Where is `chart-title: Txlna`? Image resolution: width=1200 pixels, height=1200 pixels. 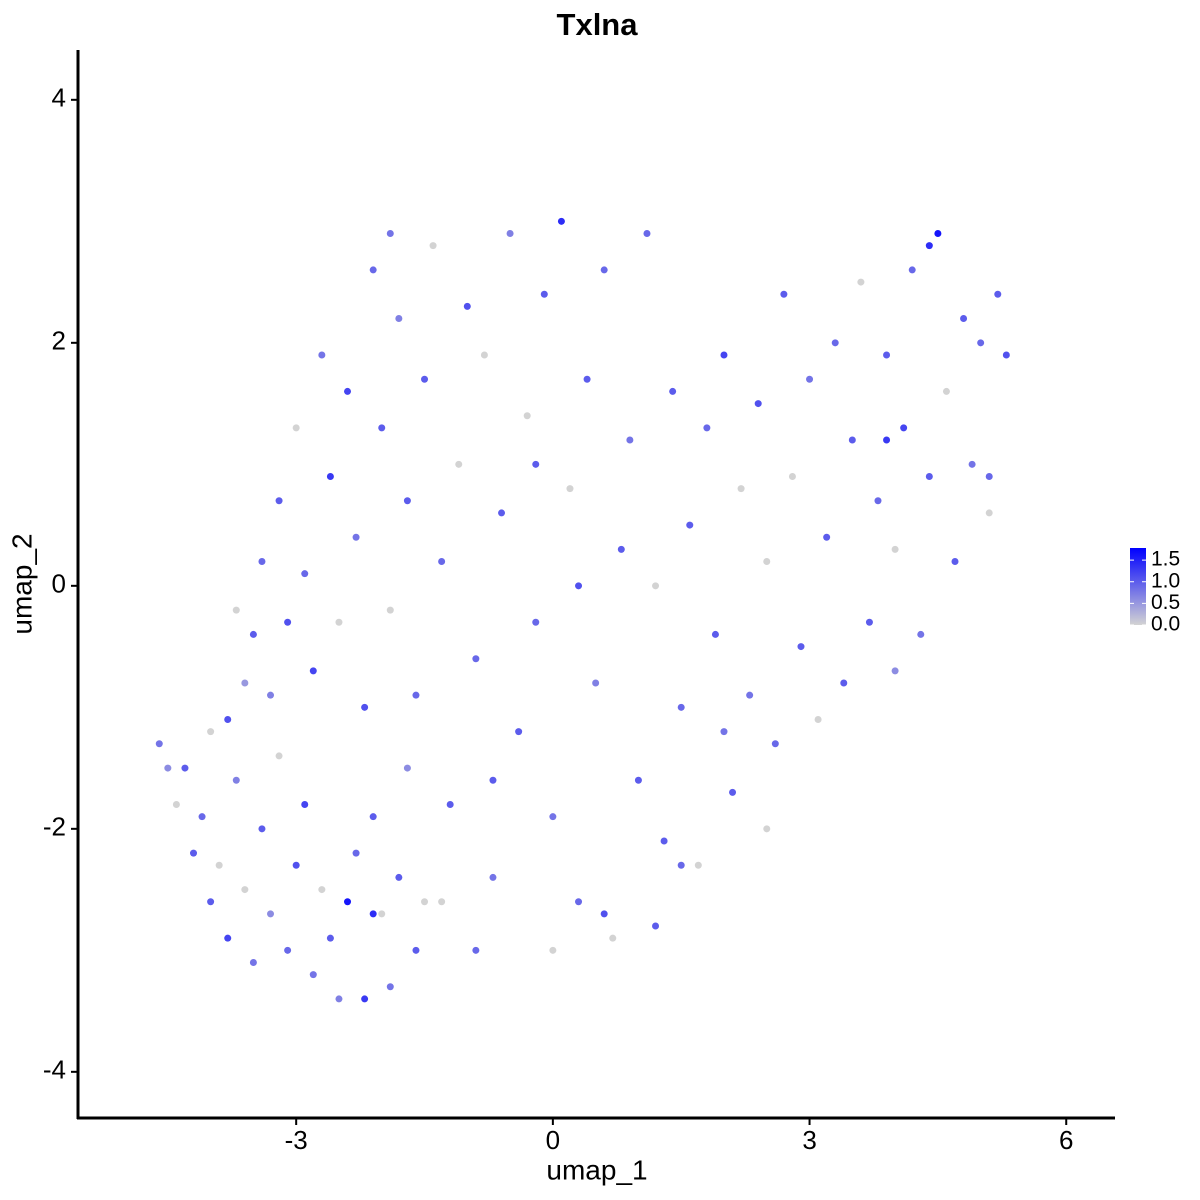 chart-title: Txlna is located at coordinates (598, 24).